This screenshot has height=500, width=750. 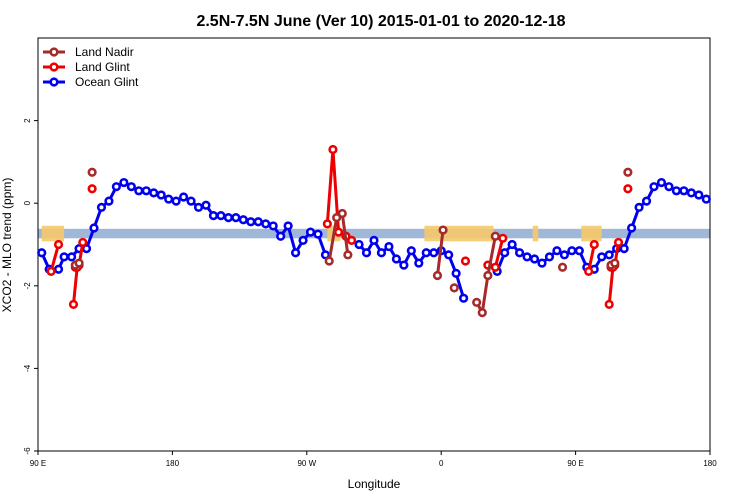 What do you see at coordinates (104, 52) in the screenshot?
I see `legend-label-land_nadir: Land Nadir` at bounding box center [104, 52].